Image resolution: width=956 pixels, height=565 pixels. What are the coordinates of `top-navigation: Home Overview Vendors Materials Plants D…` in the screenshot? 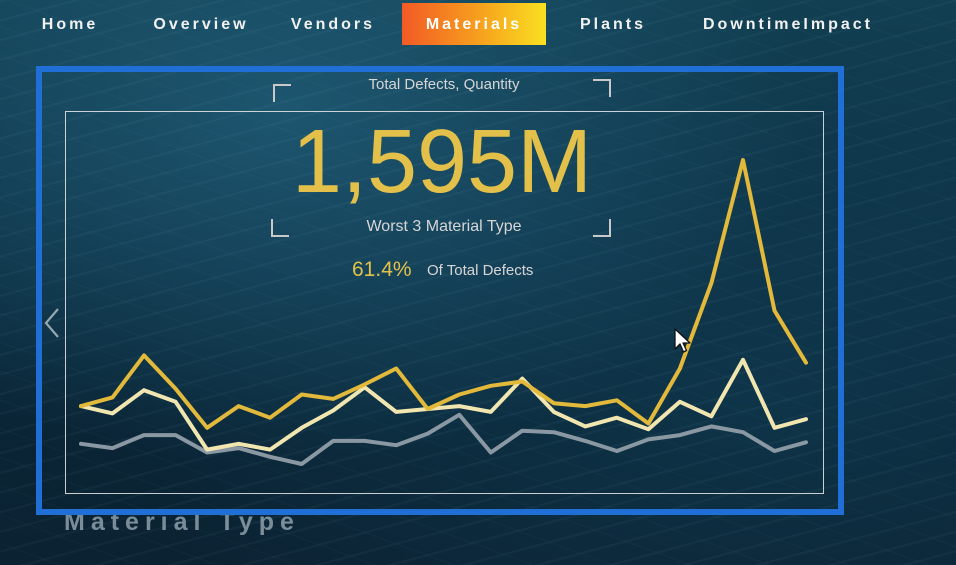 It's located at (478, 23).